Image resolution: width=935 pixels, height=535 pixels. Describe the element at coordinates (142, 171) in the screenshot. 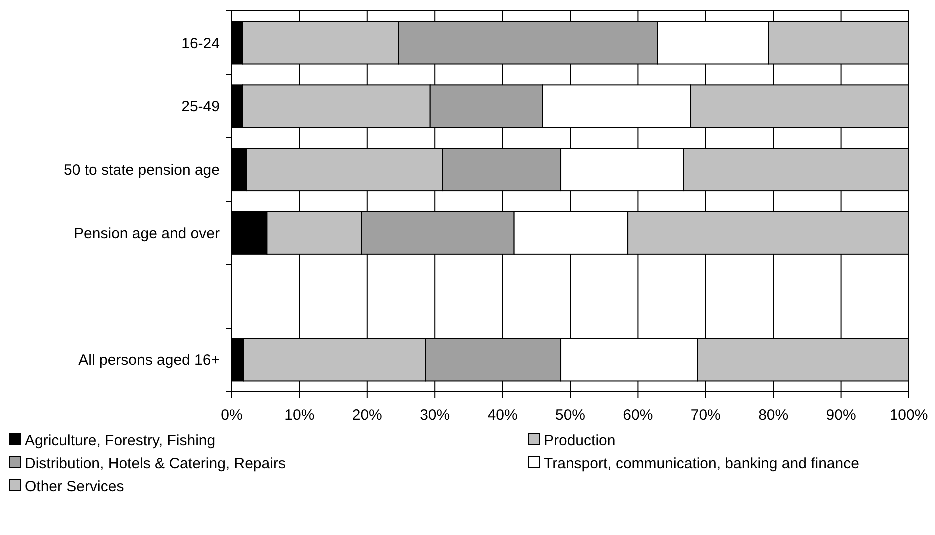

I see `y-tick-label: 50 to state pension age` at that location.